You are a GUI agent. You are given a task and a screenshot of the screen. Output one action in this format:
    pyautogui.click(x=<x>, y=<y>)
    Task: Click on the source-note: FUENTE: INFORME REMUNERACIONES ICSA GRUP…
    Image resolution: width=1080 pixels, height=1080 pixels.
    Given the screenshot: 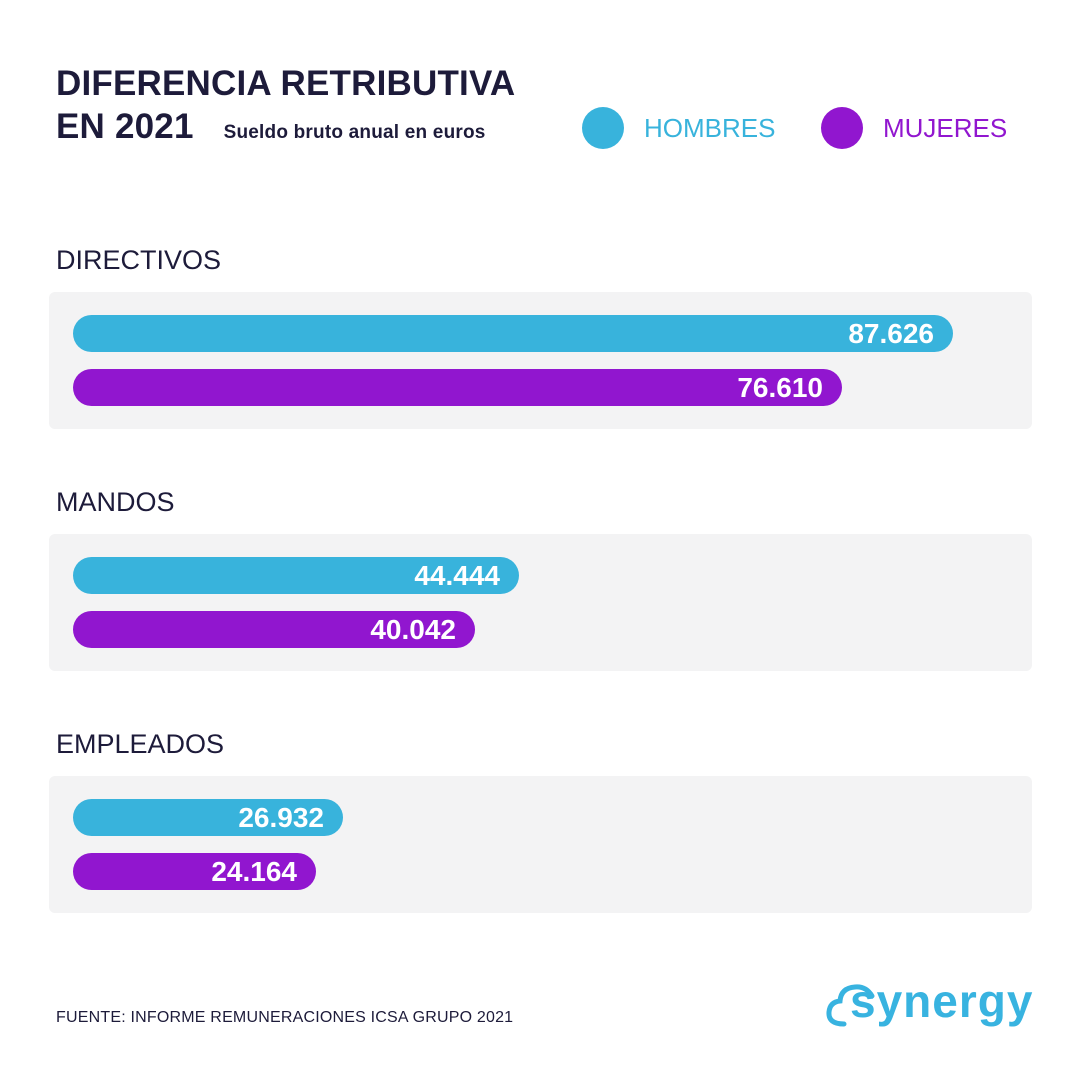 What is the action you would take?
    pyautogui.click(x=285, y=1017)
    